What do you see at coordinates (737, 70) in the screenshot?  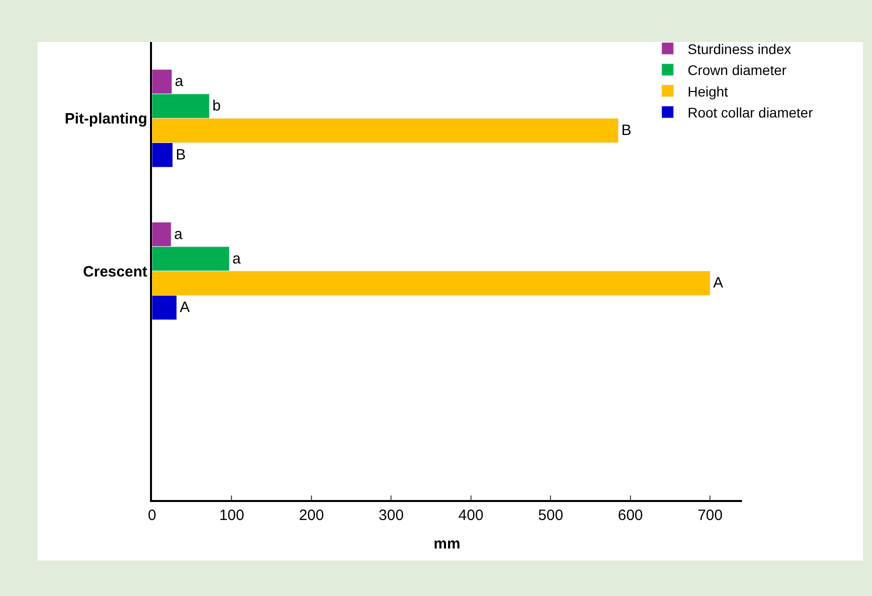 I see `legend-label: Crown diameter` at bounding box center [737, 70].